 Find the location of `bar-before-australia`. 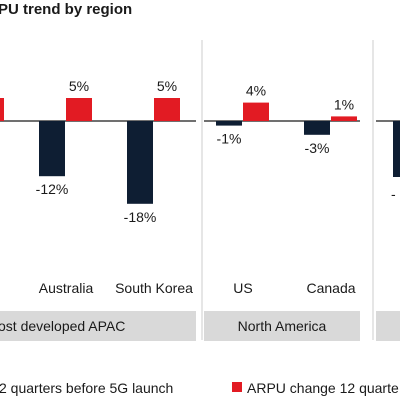

bar-before-australia is located at coordinates (52, 149).